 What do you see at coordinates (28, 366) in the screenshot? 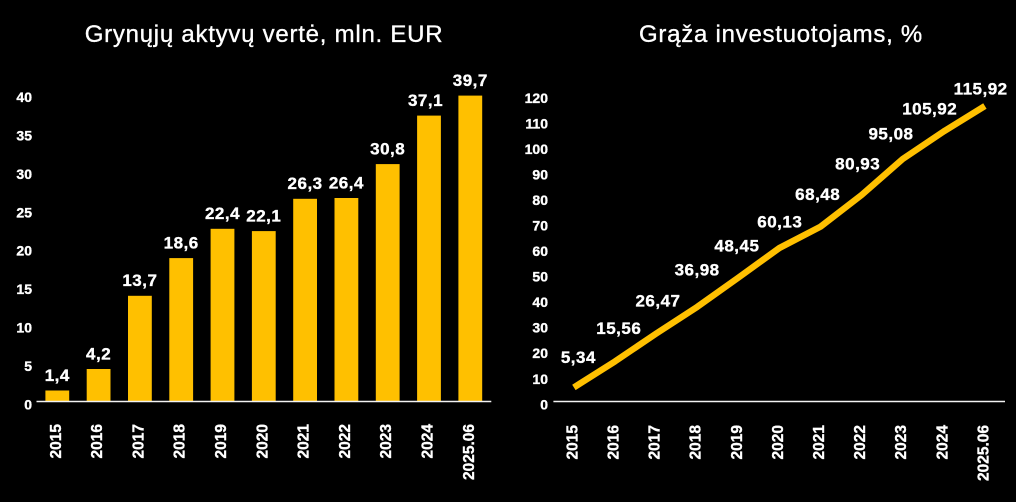
I see `svg-text: 5` at bounding box center [28, 366].